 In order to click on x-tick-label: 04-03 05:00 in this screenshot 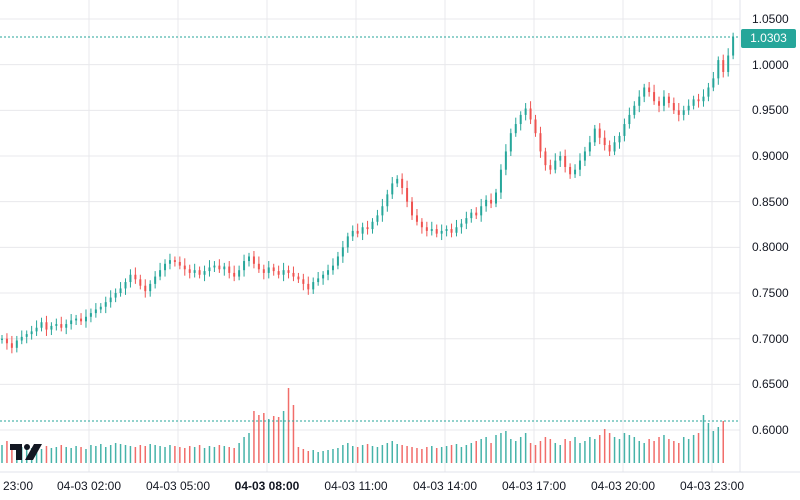, I will do `click(178, 486)`.